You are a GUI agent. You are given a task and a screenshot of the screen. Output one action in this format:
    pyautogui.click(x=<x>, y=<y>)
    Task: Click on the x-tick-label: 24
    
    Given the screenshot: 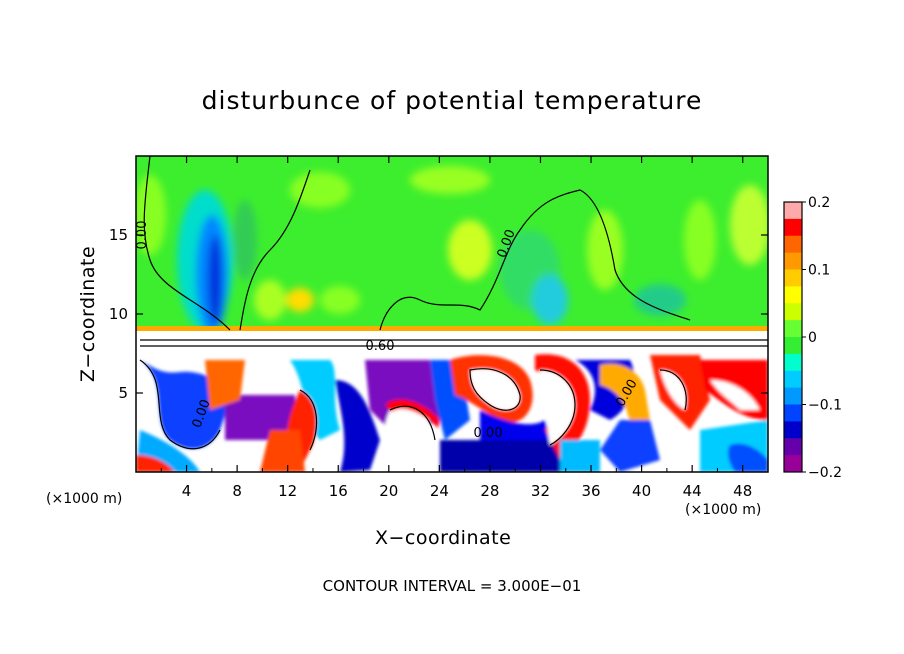 What is the action you would take?
    pyautogui.click(x=439, y=491)
    